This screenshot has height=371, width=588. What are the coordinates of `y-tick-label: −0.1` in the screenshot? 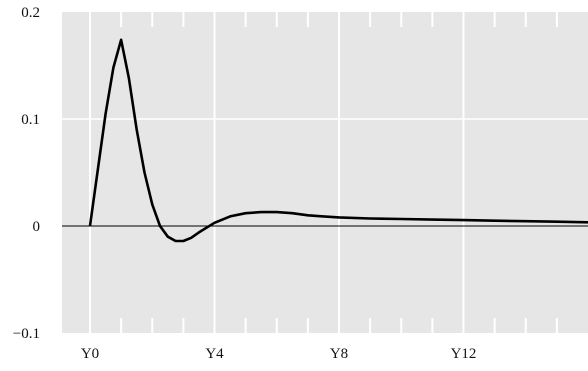 It's located at (26, 334).